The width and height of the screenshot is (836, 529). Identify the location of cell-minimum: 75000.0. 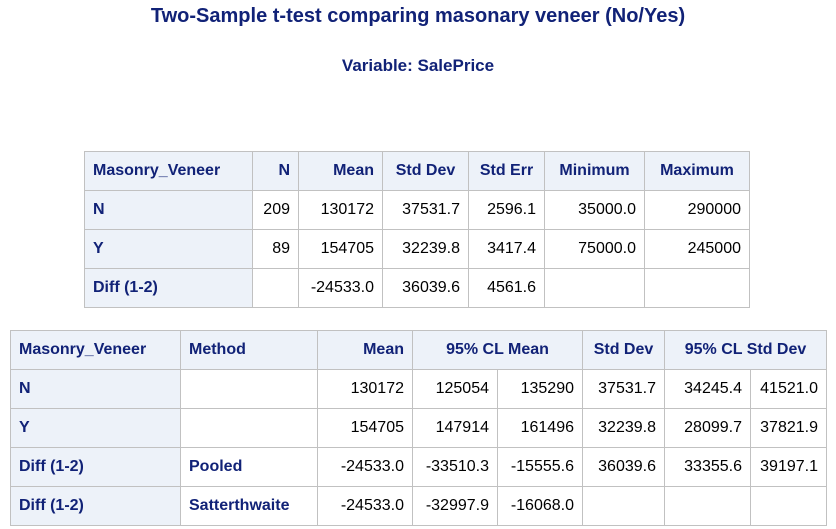
(594, 249).